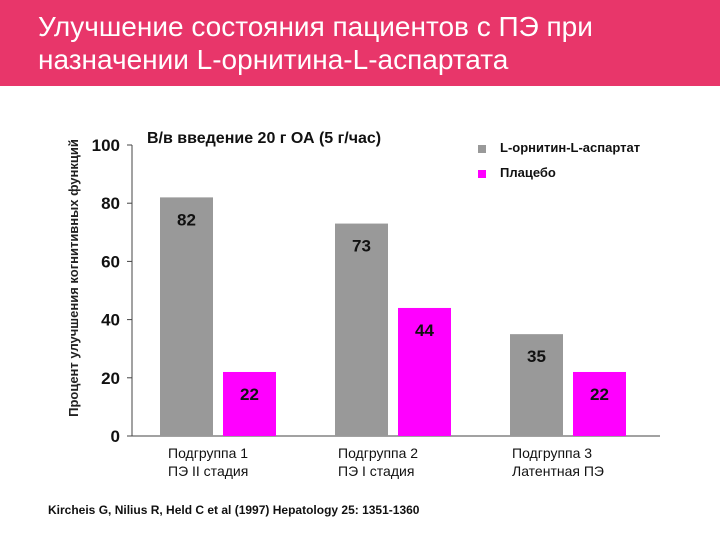  I want to click on legend-label-ornithine: L-орнитин-L-аспартат, so click(570, 147).